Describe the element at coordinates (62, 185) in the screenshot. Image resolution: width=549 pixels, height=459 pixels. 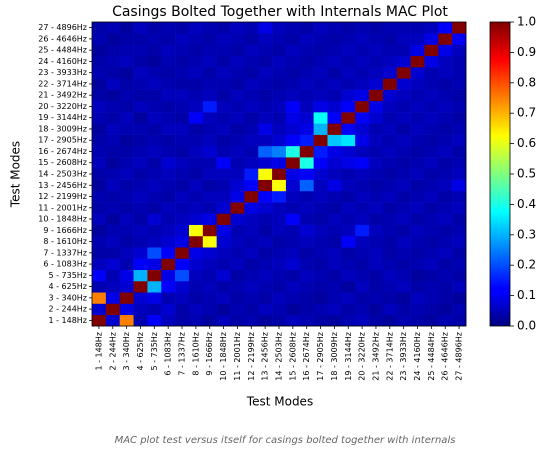
I see `y-tick-label: 13 - 2456Hz` at that location.